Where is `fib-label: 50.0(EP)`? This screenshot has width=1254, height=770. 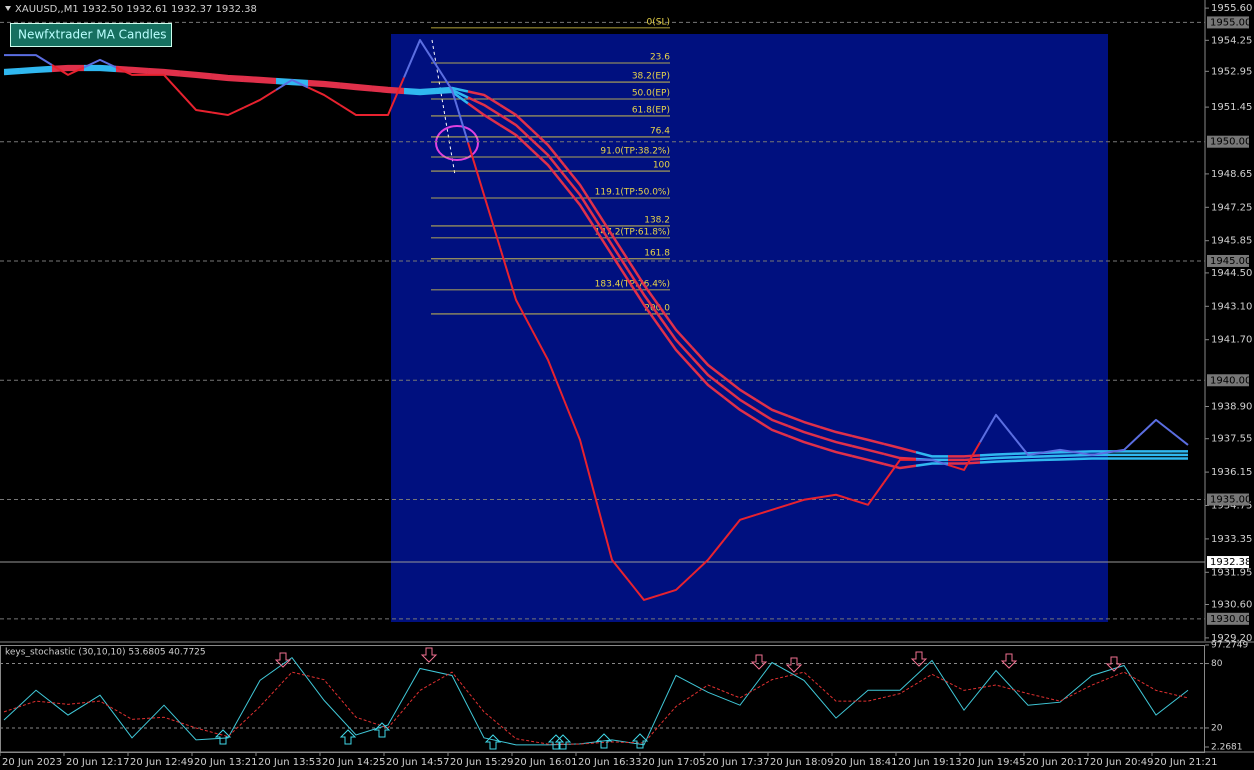 fib-label: 50.0(EP) is located at coordinates (651, 94).